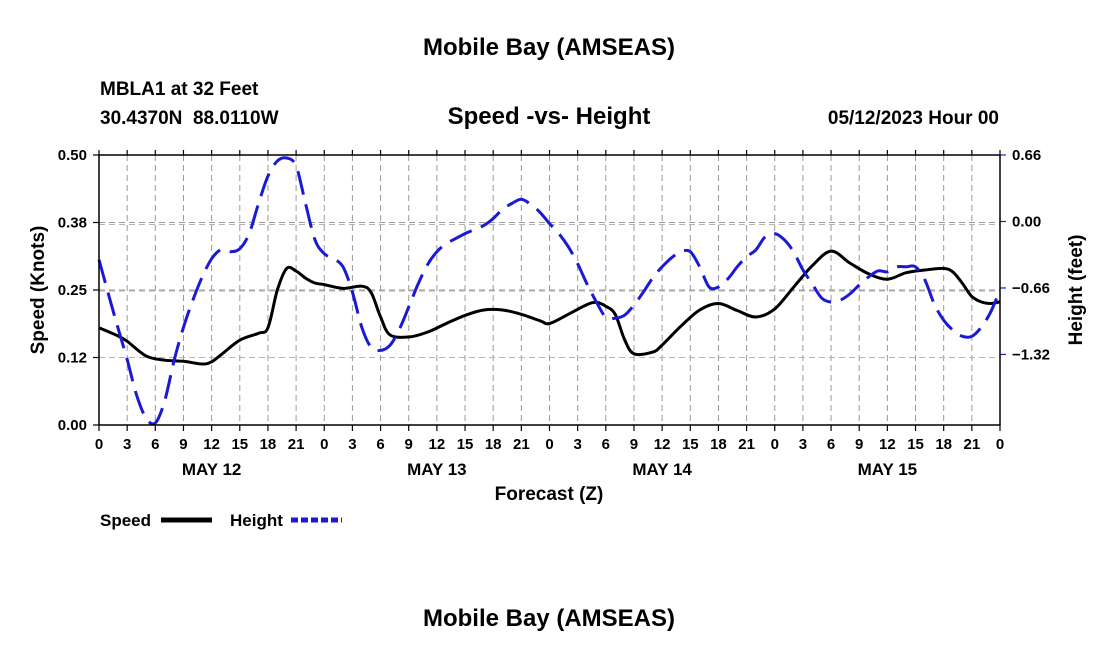 The height and width of the screenshot is (650, 1100). I want to click on right-tick-label: −0.66, so click(1031, 288).